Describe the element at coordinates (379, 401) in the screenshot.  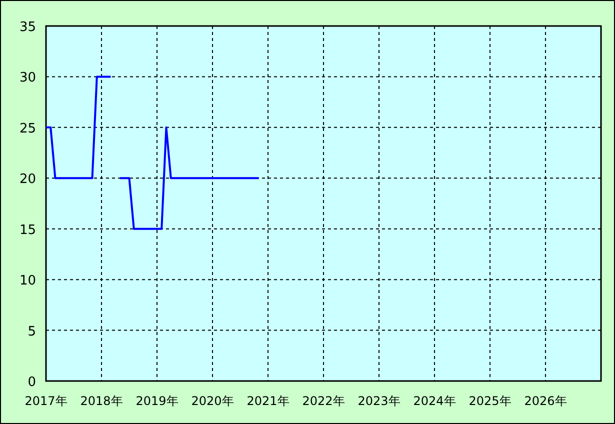
I see `x-tick-label: 2023年` at that location.